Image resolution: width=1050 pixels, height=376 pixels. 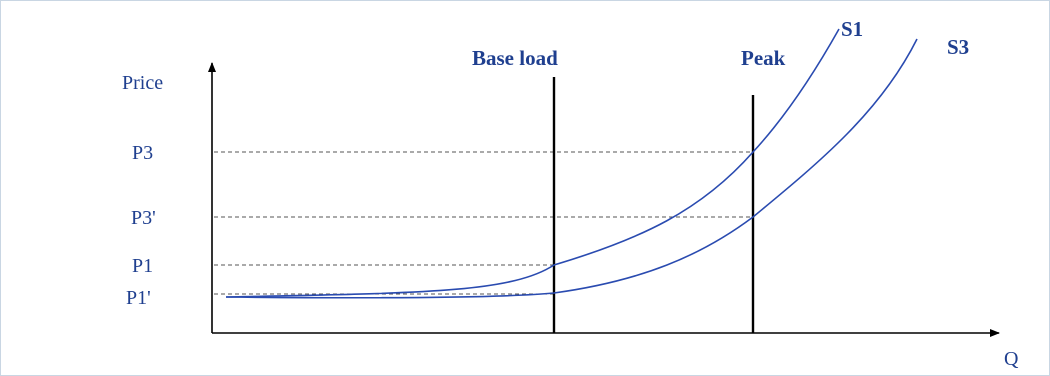 What do you see at coordinates (515, 58) in the screenshot?
I see `base-load-label: Base load` at bounding box center [515, 58].